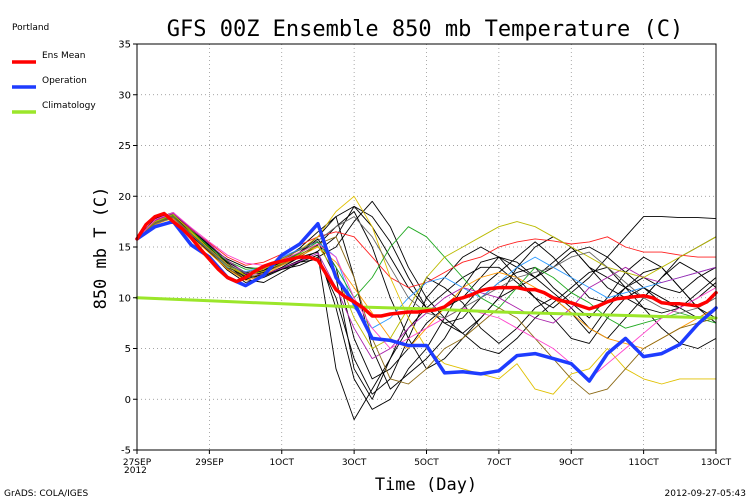 The image size is (750, 500). Describe the element at coordinates (354, 463) in the screenshot. I see `x-tick-label: 3OCT` at that location.